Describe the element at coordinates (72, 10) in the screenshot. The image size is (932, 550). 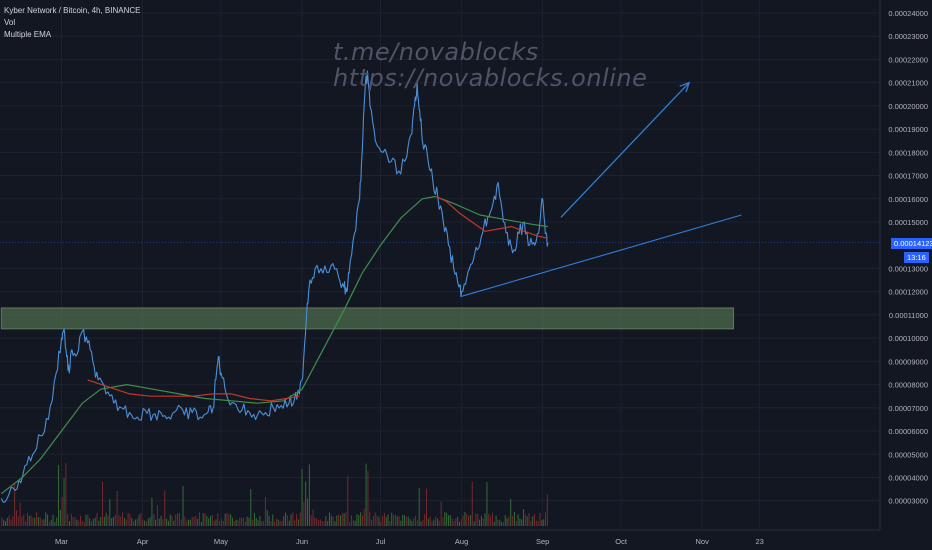
I see `symbol-title: Kyber Network / Bitcoin, 4h, BINANCE` at that location.